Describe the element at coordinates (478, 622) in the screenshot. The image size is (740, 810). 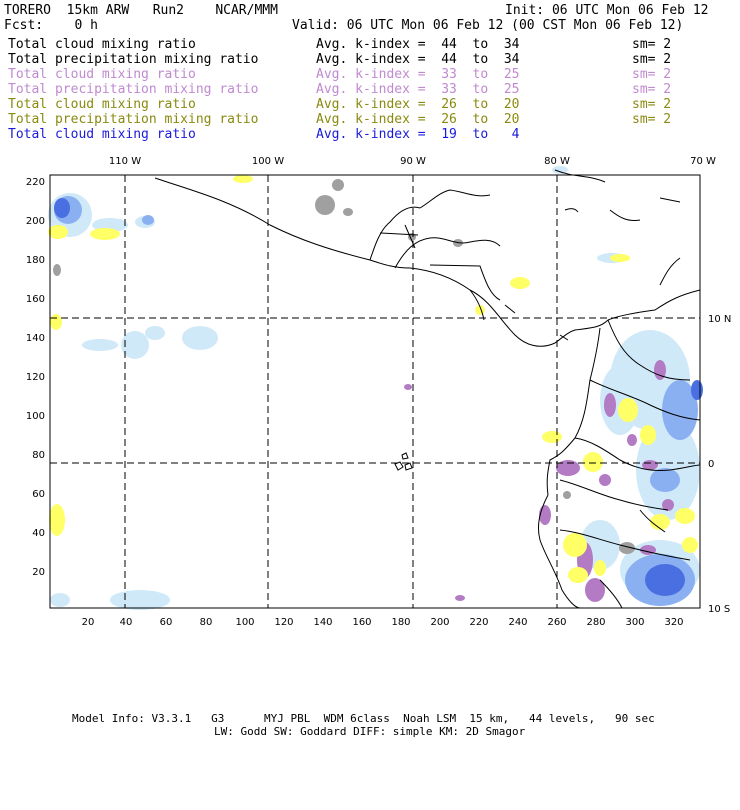
I see `x-tick-label: 220` at that location.